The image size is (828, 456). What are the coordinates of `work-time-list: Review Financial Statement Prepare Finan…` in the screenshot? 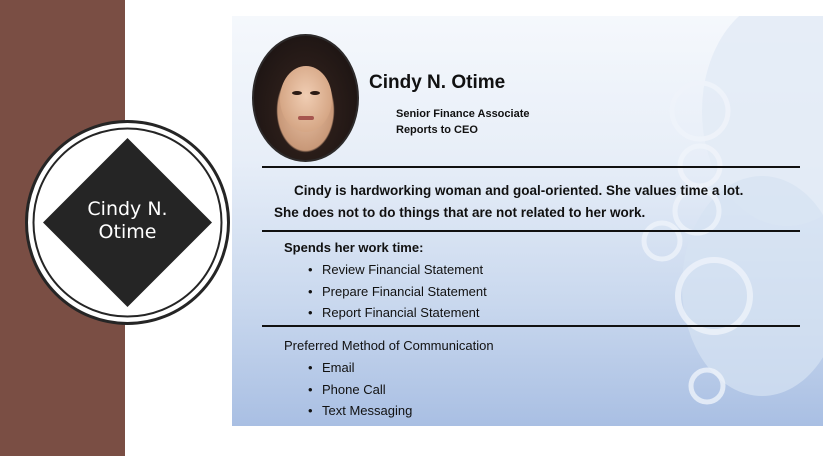 It's located at (397, 291).